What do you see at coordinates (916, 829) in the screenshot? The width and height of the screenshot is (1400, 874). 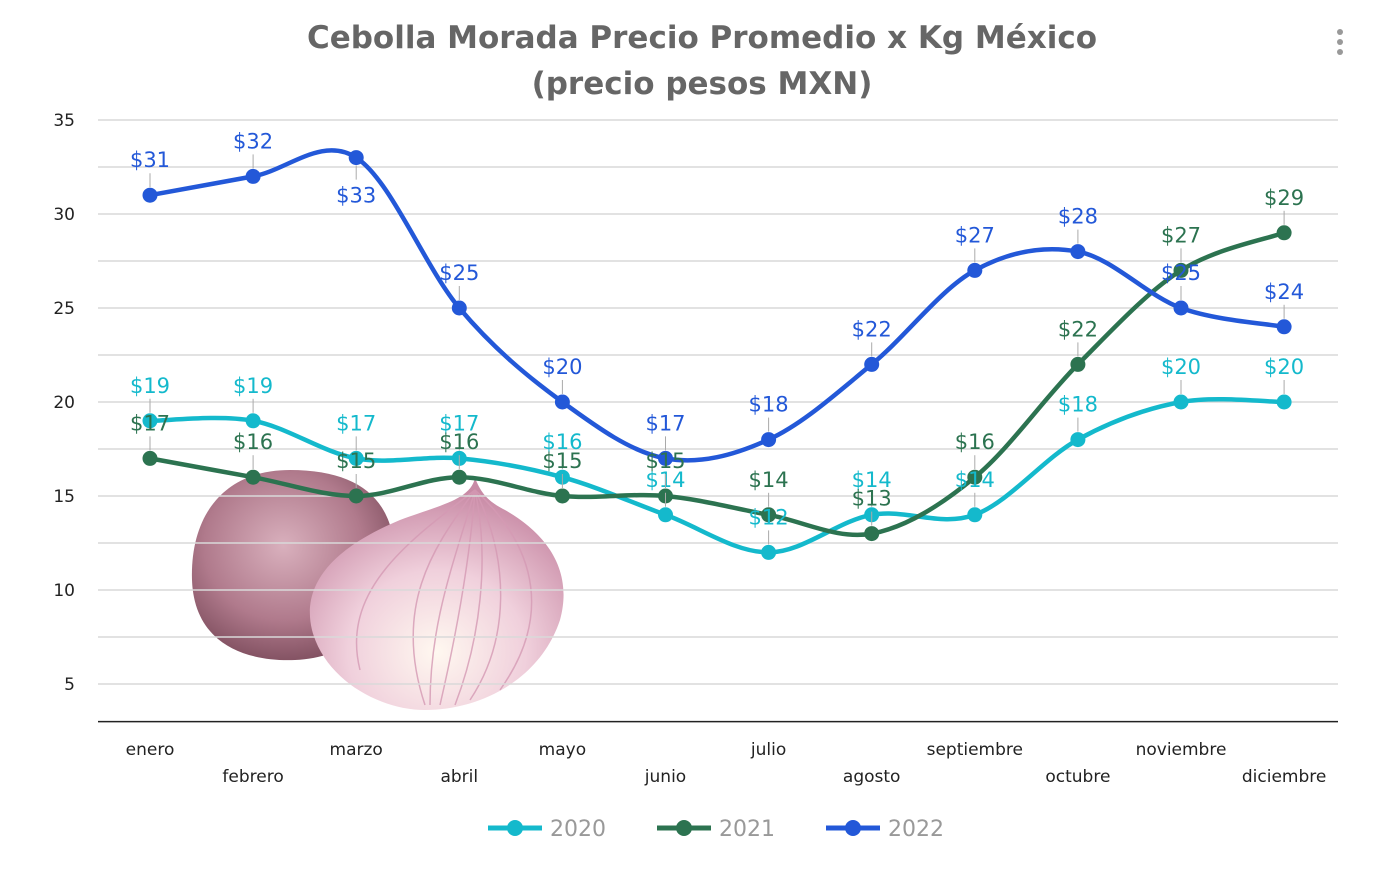 I see `legend-label-2022: 2022` at bounding box center [916, 829].